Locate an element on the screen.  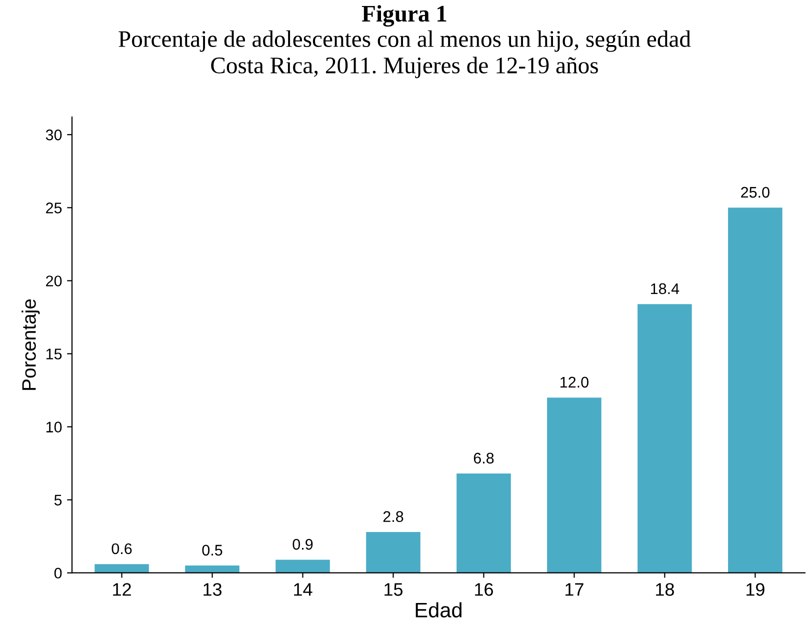
data-label: 12.0 is located at coordinates (574, 382).